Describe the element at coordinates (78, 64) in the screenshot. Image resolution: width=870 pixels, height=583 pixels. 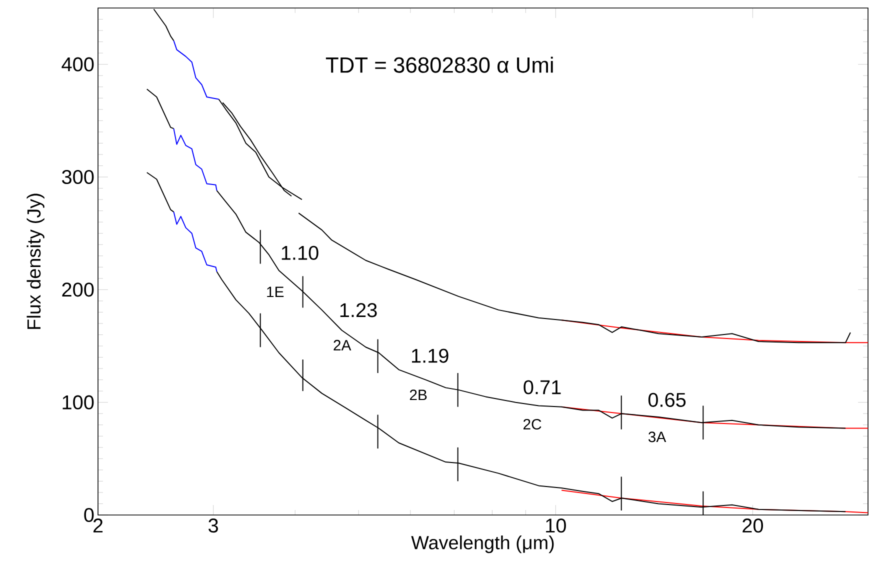
I see `y-tick-label: 400` at that location.